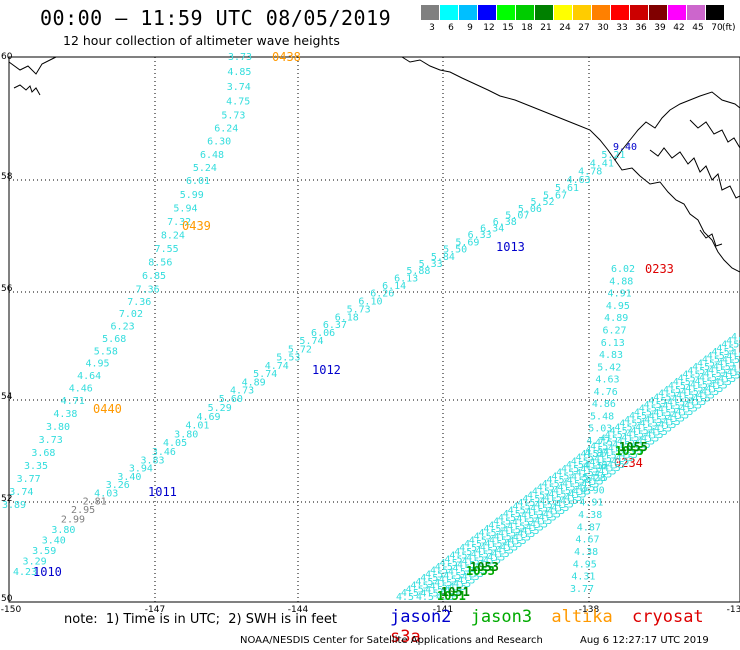 This screenshot has height=650, width=740. I want to click on latitude-label: 52, so click(6, 499).